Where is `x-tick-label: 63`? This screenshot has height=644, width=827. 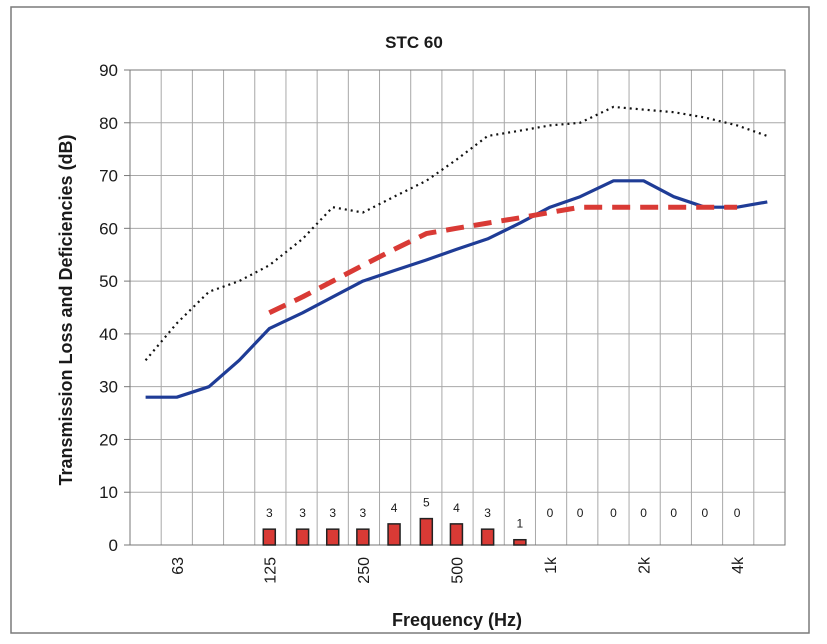
x-tick-label: 63 is located at coordinates (178, 566).